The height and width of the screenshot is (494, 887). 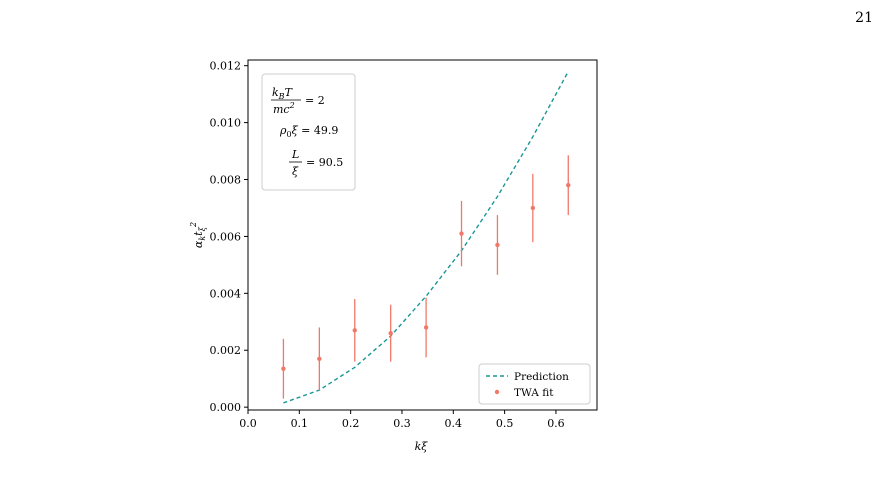 I want to click on legend-twa-label: TWA fit, so click(x=534, y=393).